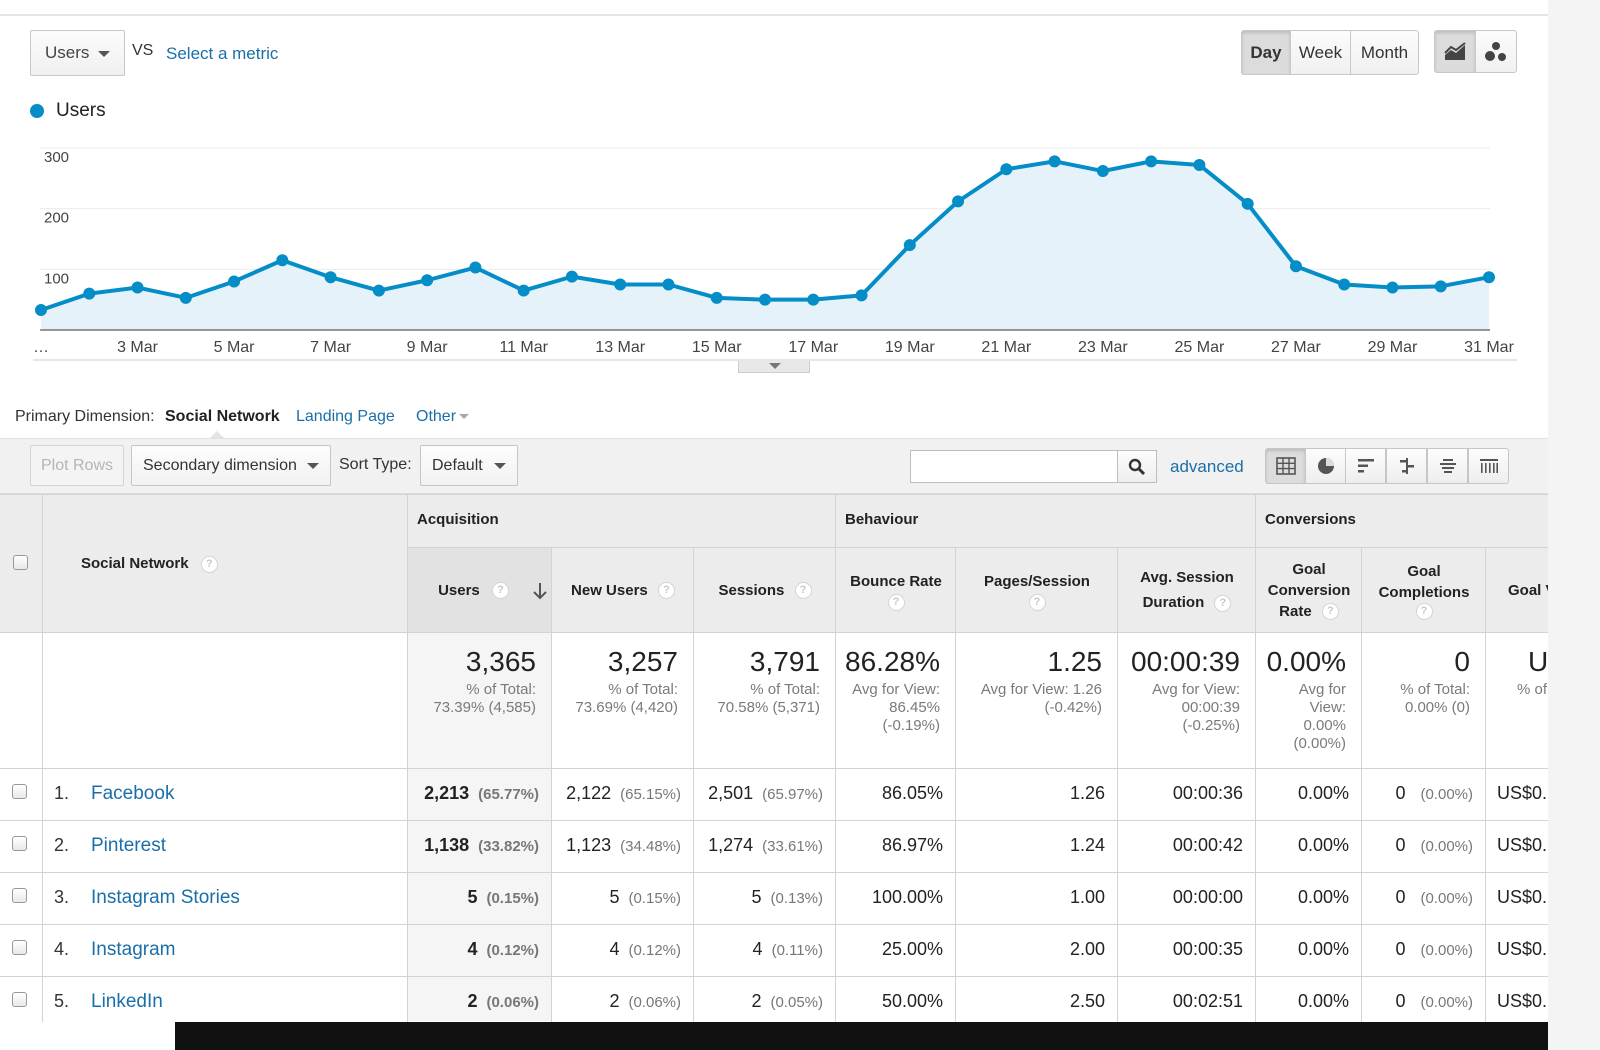 Image resolution: width=1600 pixels, height=1050 pixels. What do you see at coordinates (512, 898) in the screenshot?
I see `users-pct: (0.15%)` at bounding box center [512, 898].